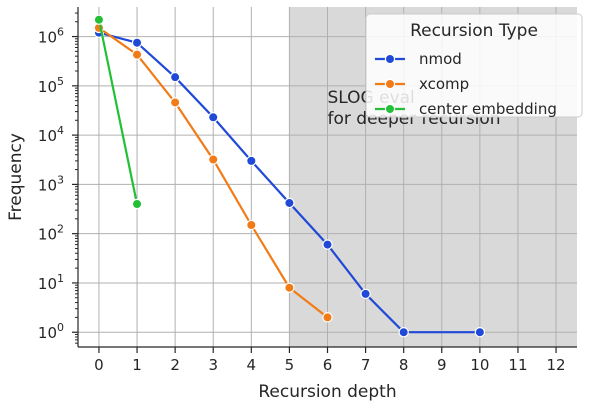 The width and height of the screenshot is (592, 403). What do you see at coordinates (51, 233) in the screenshot?
I see `y-tick-label: 10²` at bounding box center [51, 233].